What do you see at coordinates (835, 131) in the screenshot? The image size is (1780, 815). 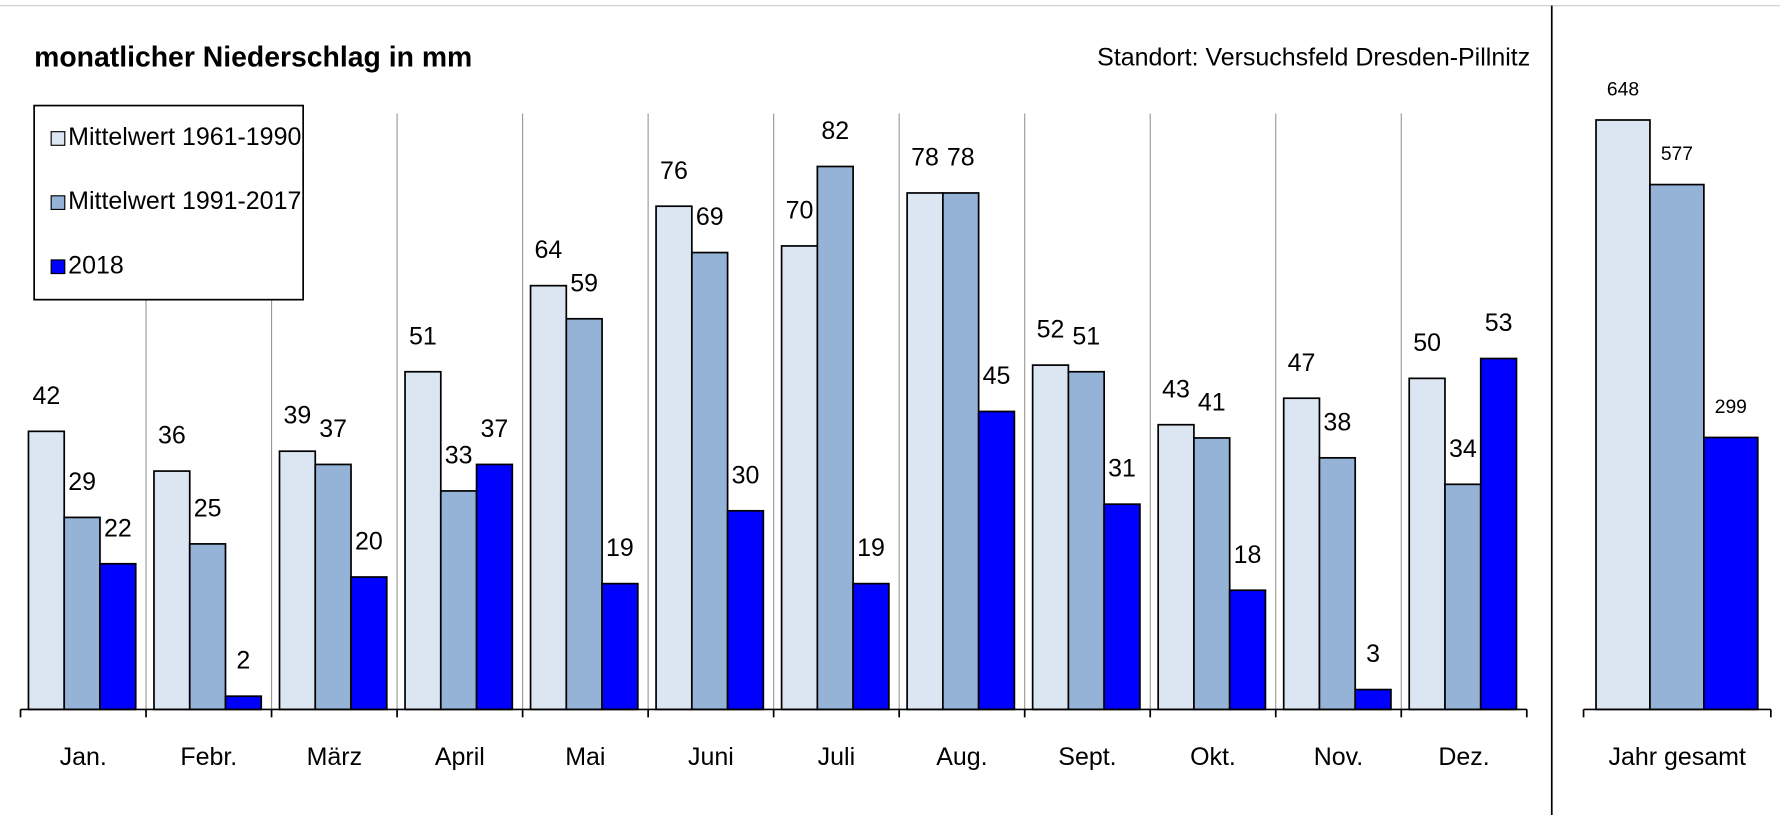 I see `value-label: 82` at bounding box center [835, 131].